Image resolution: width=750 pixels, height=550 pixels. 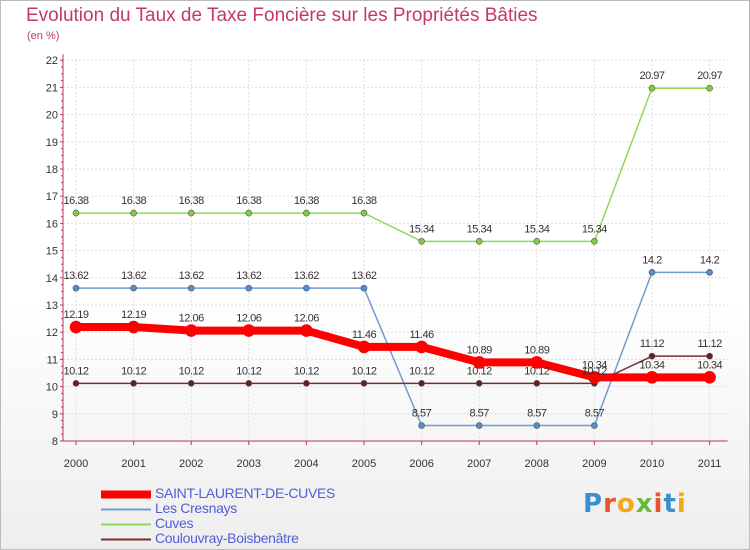 What do you see at coordinates (52, 333) in the screenshot?
I see `y-tick-label: 12` at bounding box center [52, 333].